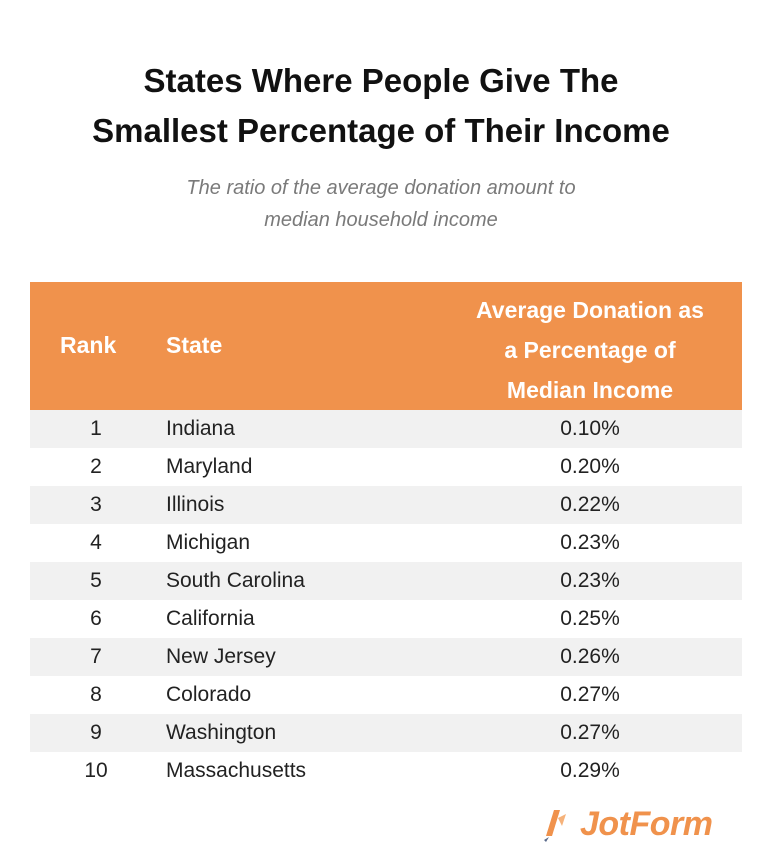  What do you see at coordinates (590, 310) in the screenshot?
I see `header-value-line-1: Average Donation as` at bounding box center [590, 310].